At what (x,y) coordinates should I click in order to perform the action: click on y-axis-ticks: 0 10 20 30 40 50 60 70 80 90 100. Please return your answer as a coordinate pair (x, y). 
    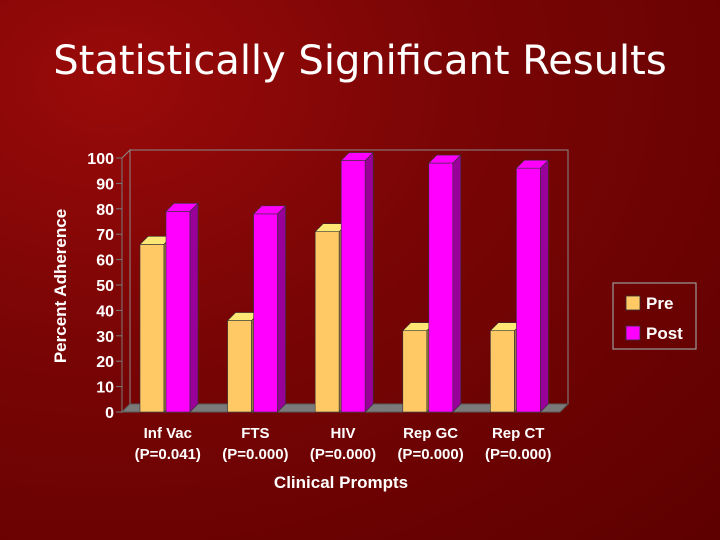
    Looking at the image, I should click on (104, 286).